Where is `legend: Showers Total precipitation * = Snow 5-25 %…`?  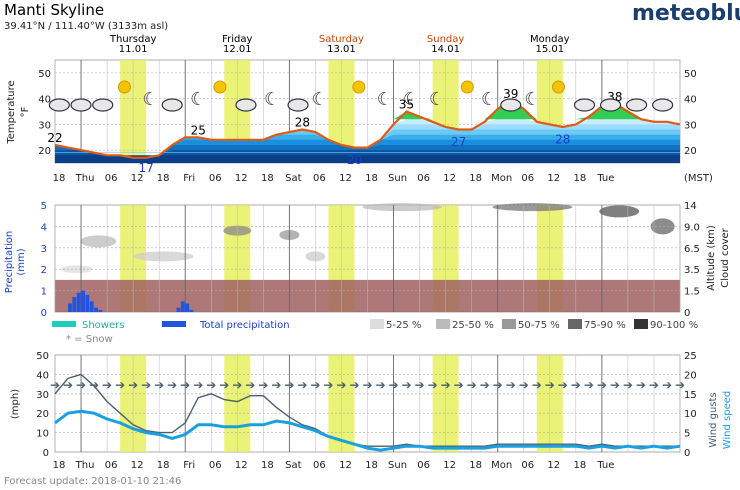
legend: Showers Total precipitation * = Snow 5-25 %… is located at coordinates (375, 332).